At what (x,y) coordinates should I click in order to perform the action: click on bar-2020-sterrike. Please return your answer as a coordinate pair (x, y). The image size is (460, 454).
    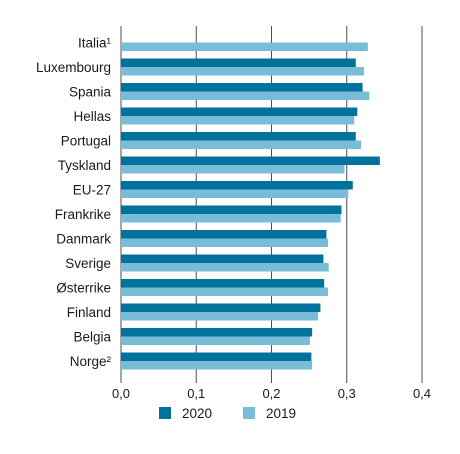
    Looking at the image, I should click on (223, 283).